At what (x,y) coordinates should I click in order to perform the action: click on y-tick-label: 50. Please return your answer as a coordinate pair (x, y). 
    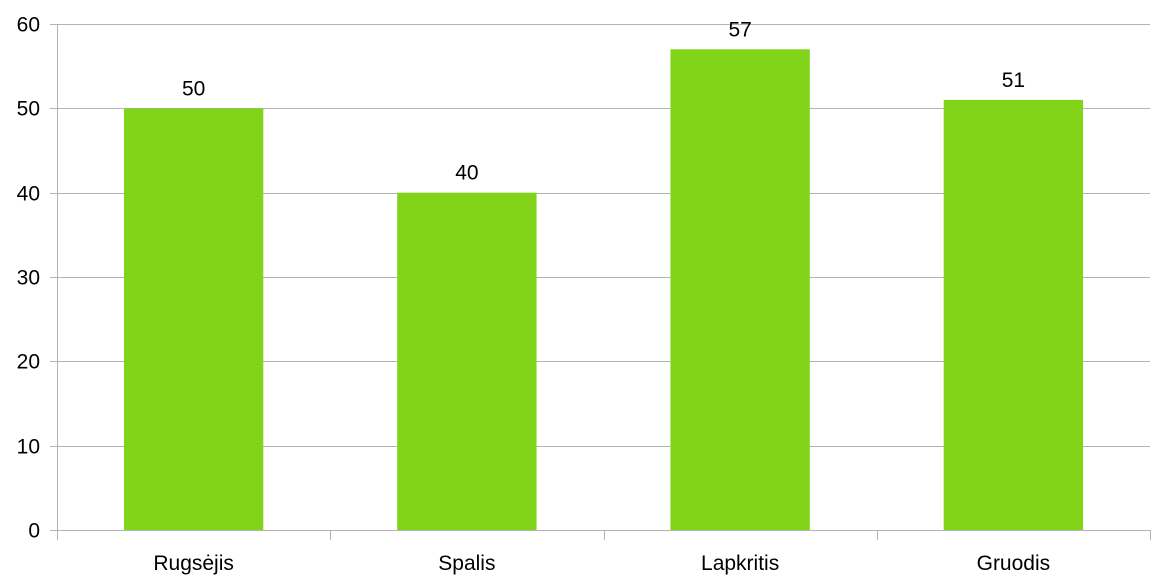
    Looking at the image, I should click on (28, 109).